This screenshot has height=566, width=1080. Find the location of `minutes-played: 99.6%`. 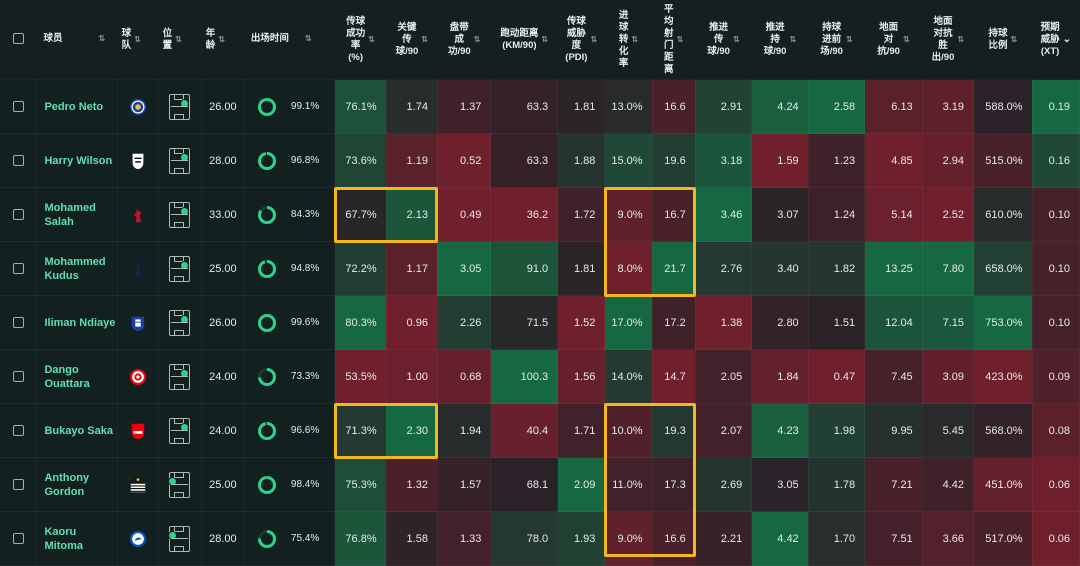

minutes-played: 99.6% is located at coordinates (290, 322).